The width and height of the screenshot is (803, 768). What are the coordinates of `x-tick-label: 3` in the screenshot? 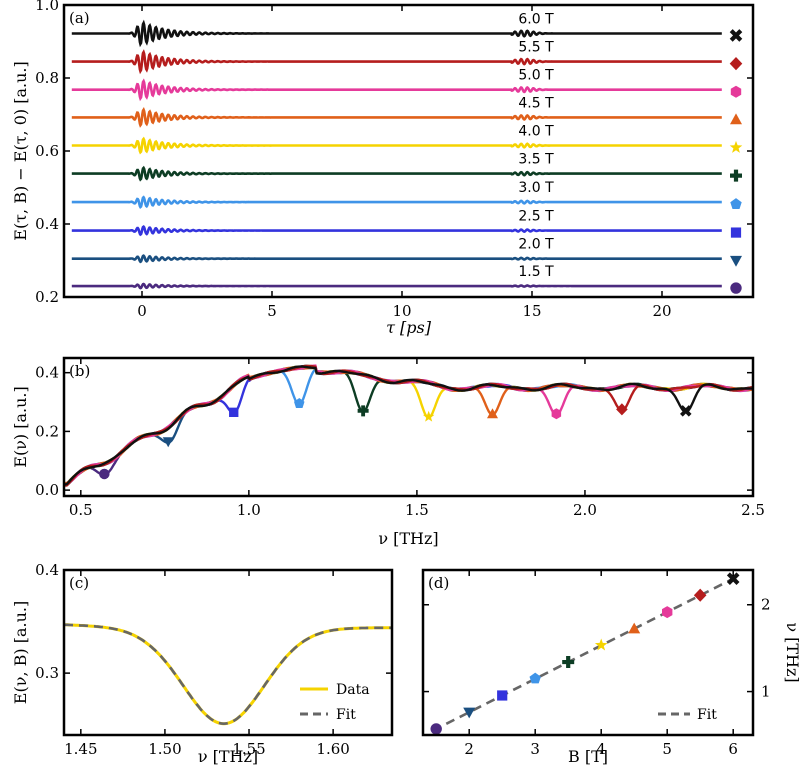 It's located at (535, 749).